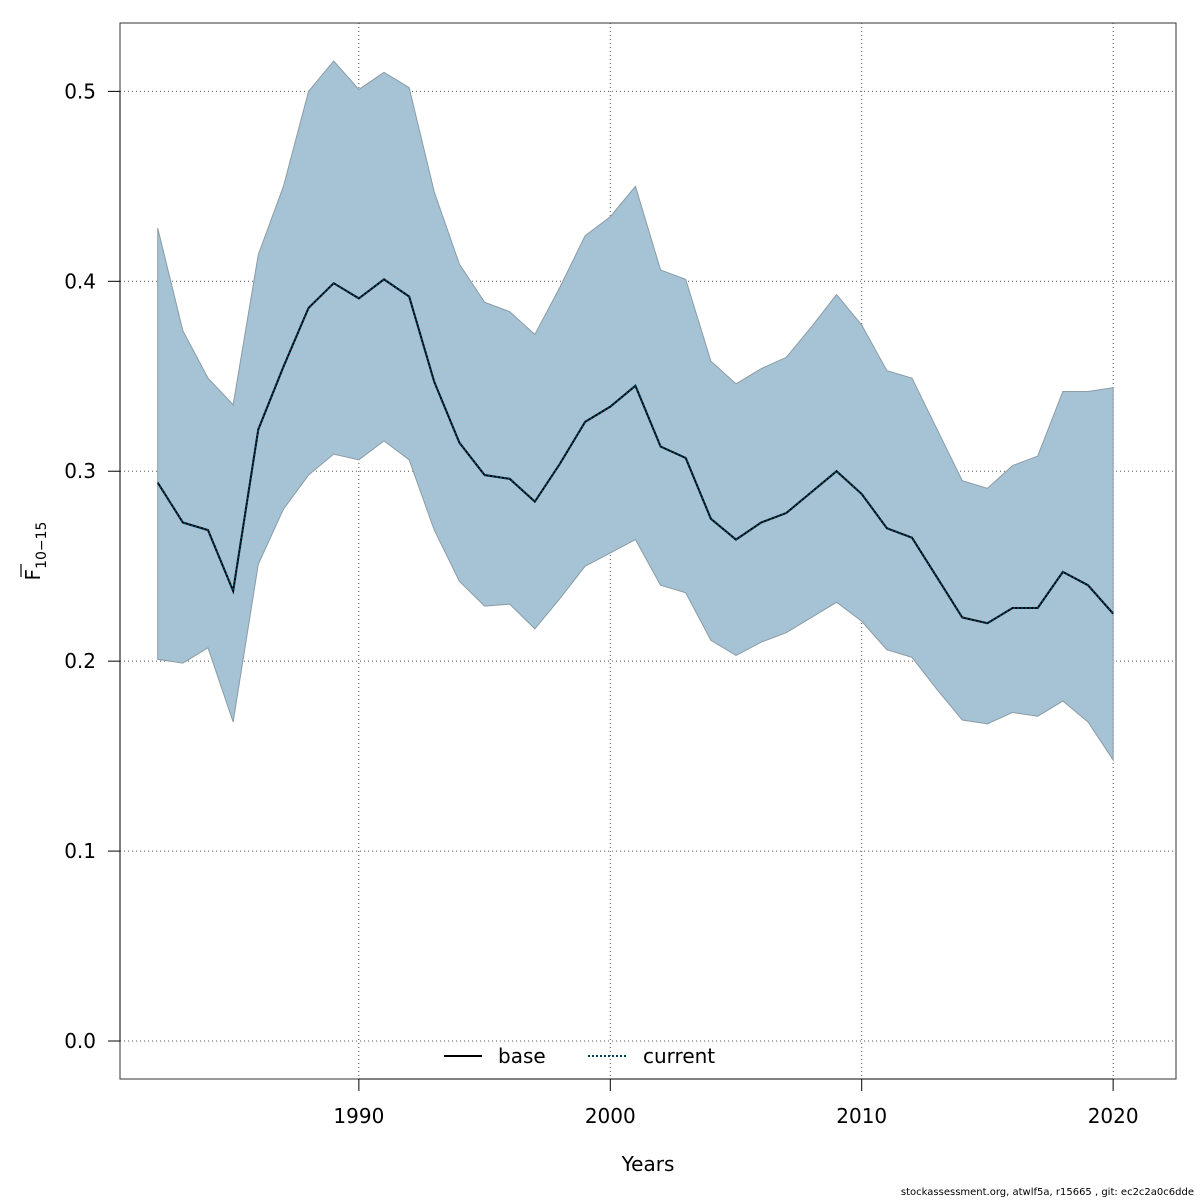  Describe the element at coordinates (610, 1116) in the screenshot. I see `x-tick-label-1: 2000` at that location.